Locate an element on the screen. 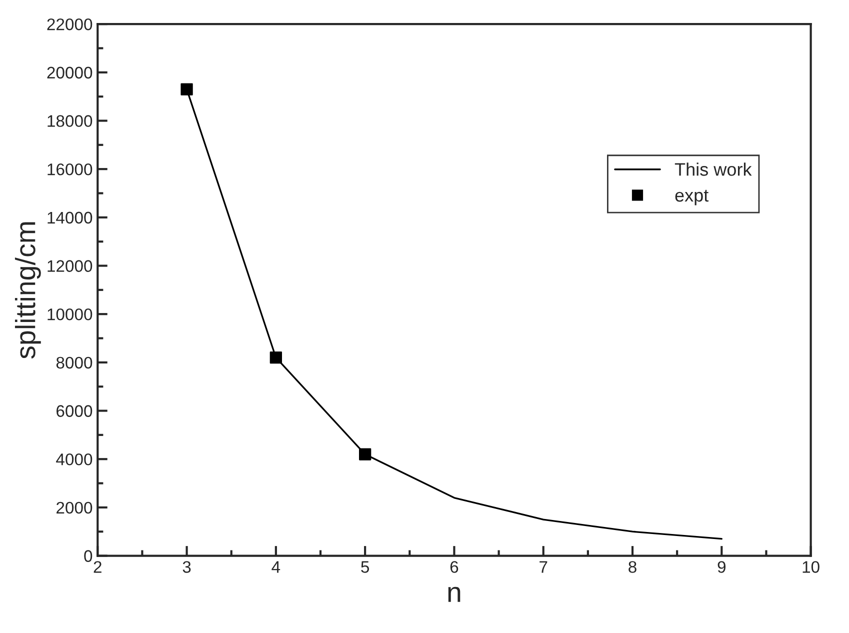 The image size is (849, 633). y-tick-label: 8000 is located at coordinates (74, 362).